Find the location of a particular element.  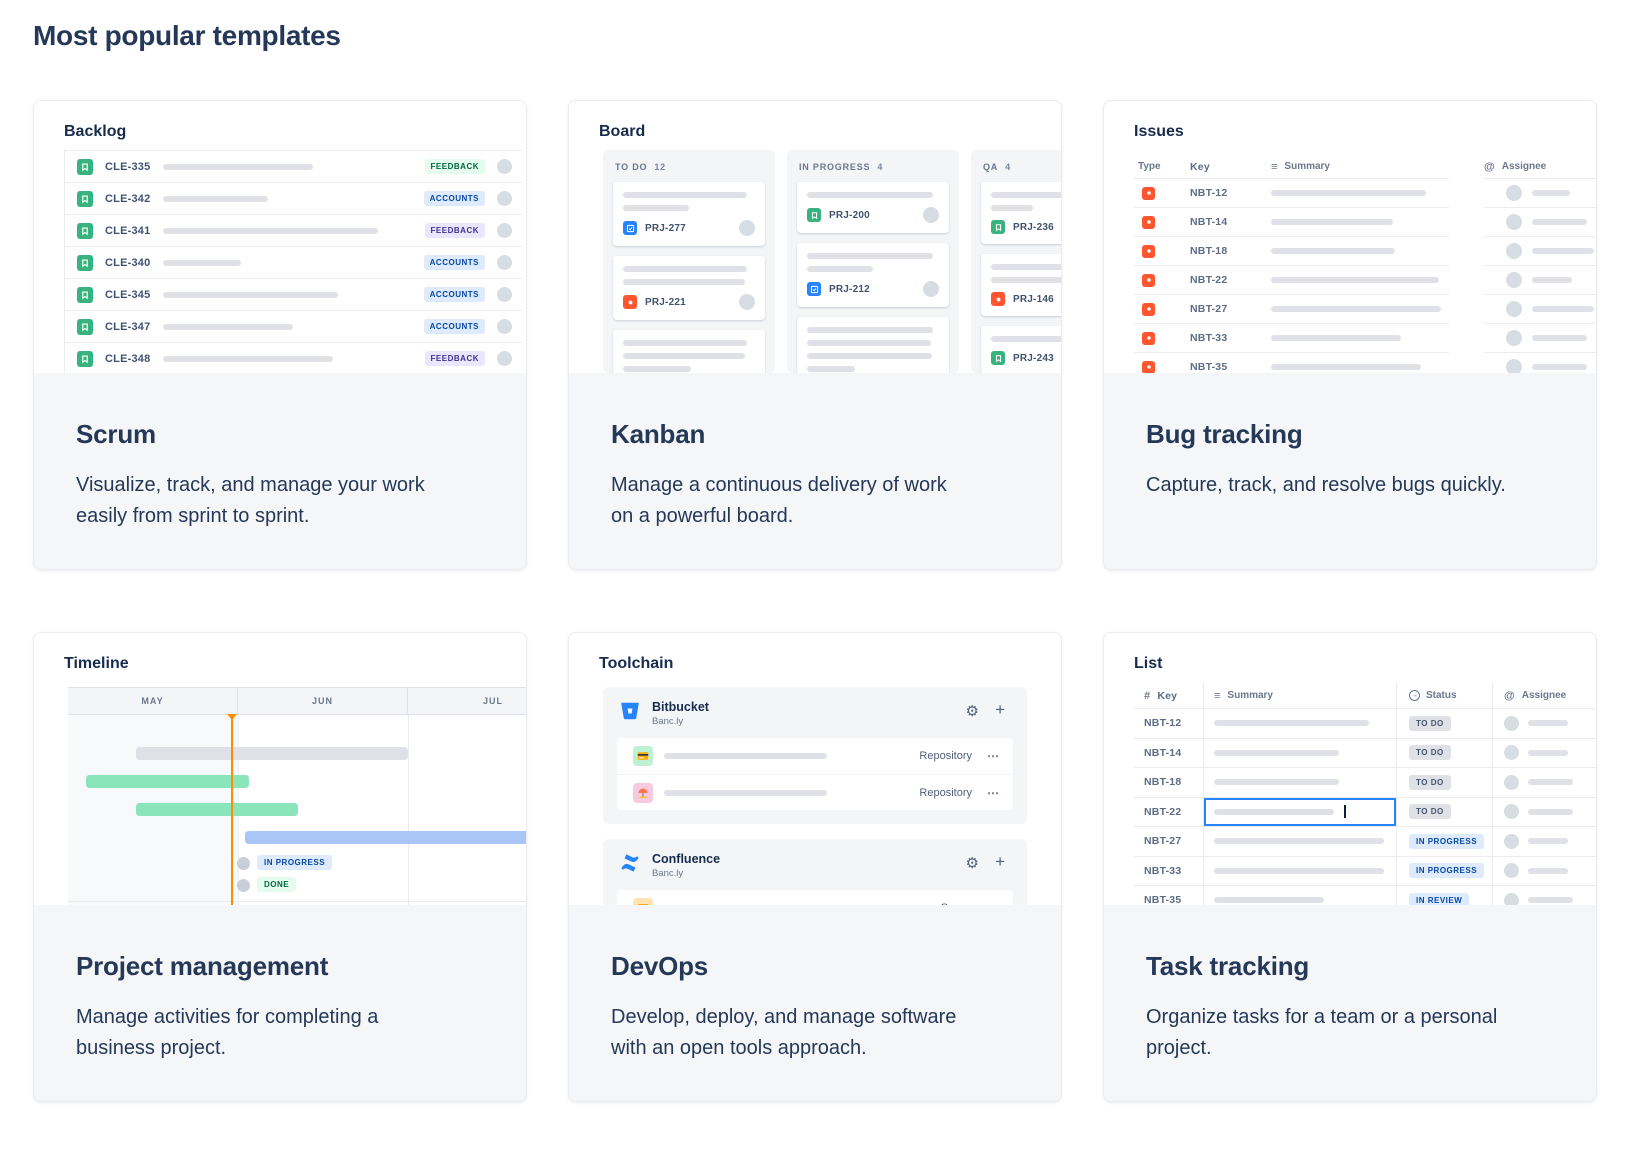

gantt-bar is located at coordinates (385, 837).